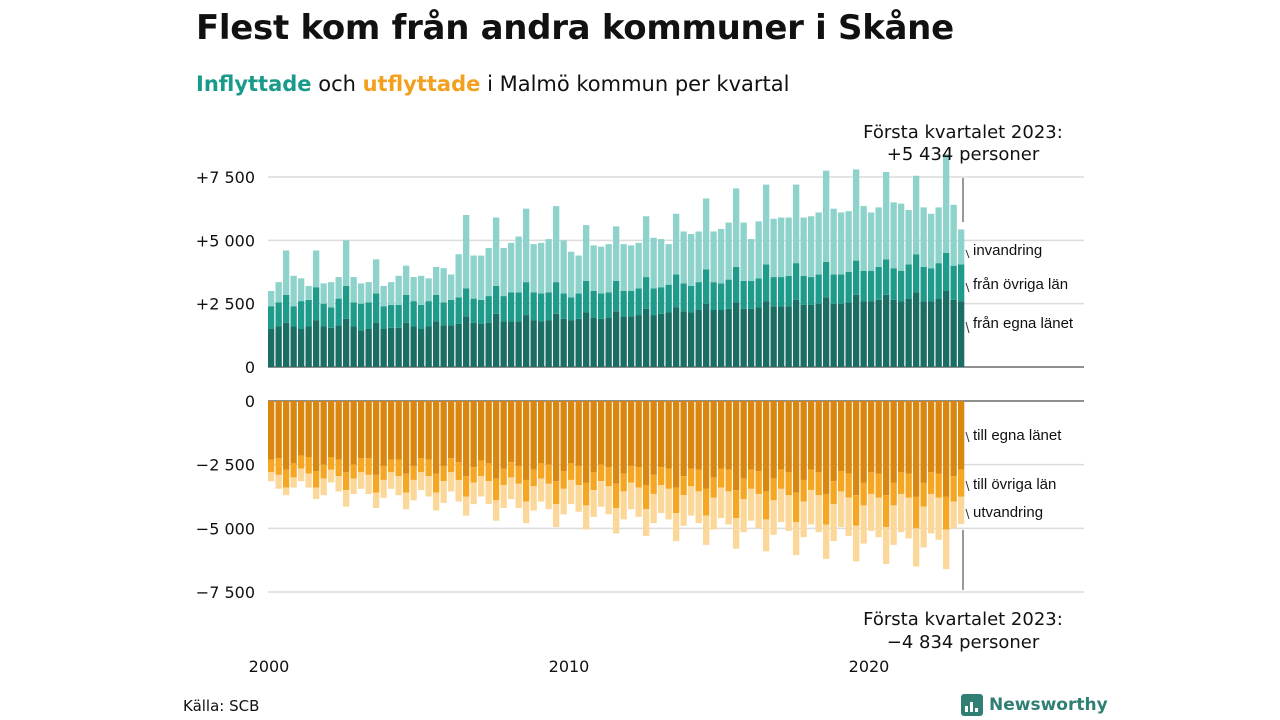 The height and width of the screenshot is (720, 1280). Describe the element at coordinates (569, 666) in the screenshot. I see `xtick-label: 2010` at that location.